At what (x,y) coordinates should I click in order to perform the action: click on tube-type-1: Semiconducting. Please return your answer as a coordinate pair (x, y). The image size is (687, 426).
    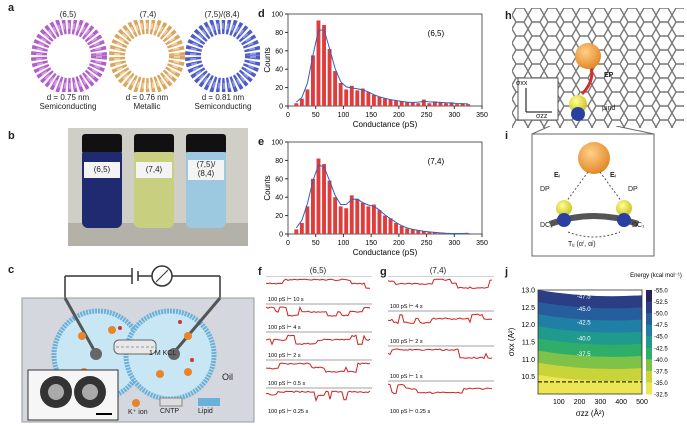
    Looking at the image, I should click on (68, 106).